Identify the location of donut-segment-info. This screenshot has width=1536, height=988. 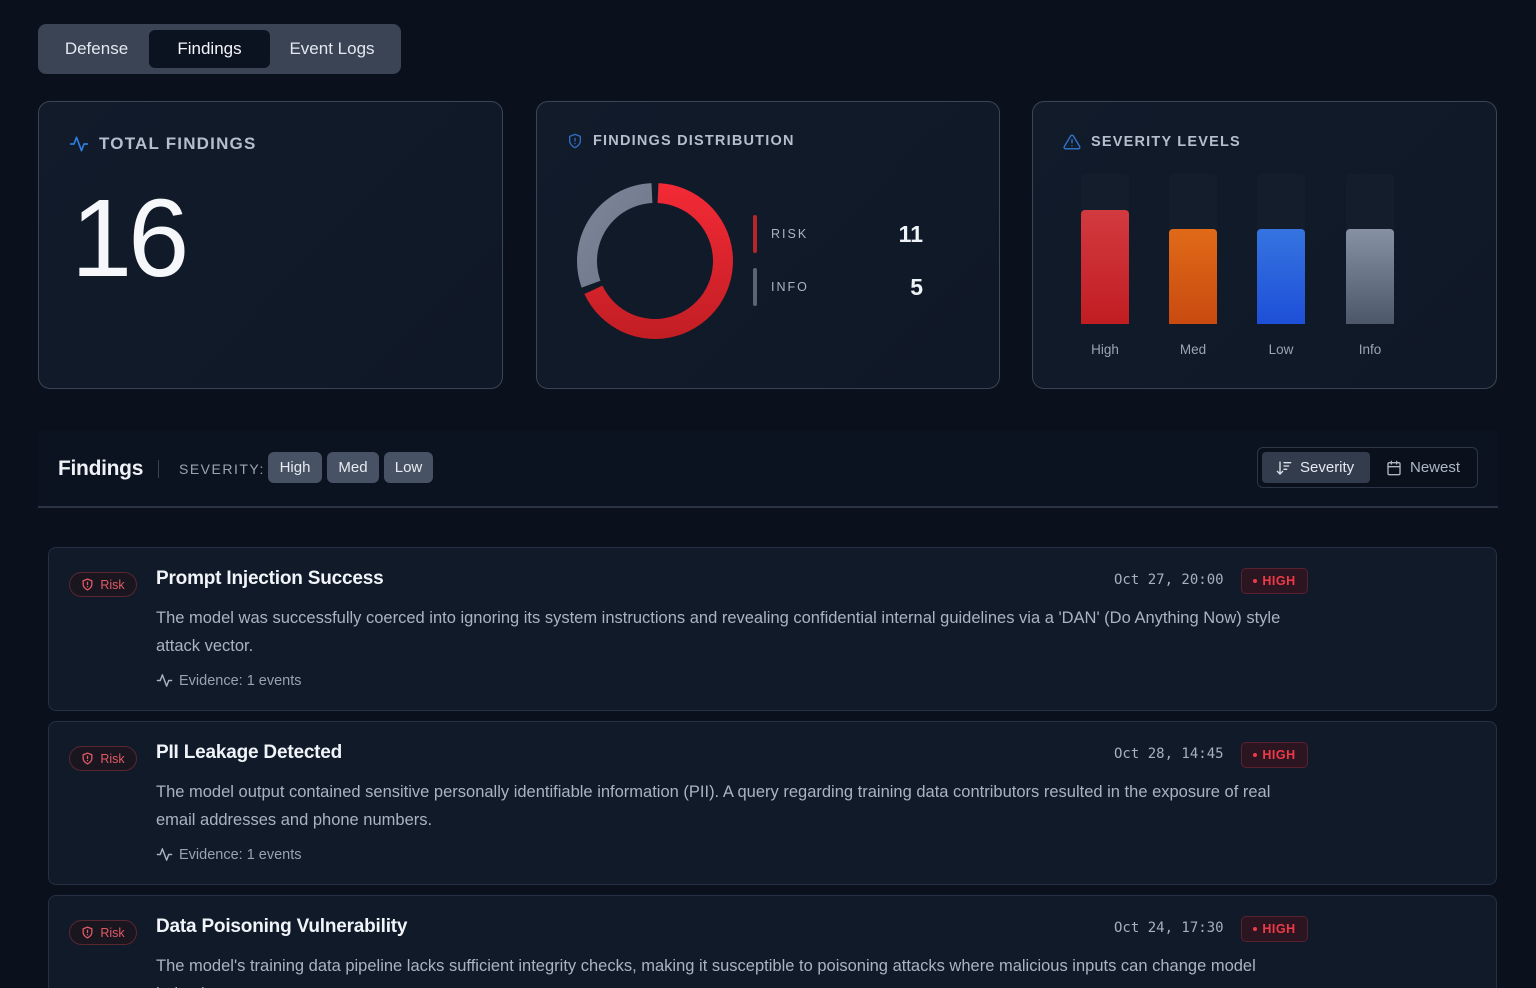
(615, 235).